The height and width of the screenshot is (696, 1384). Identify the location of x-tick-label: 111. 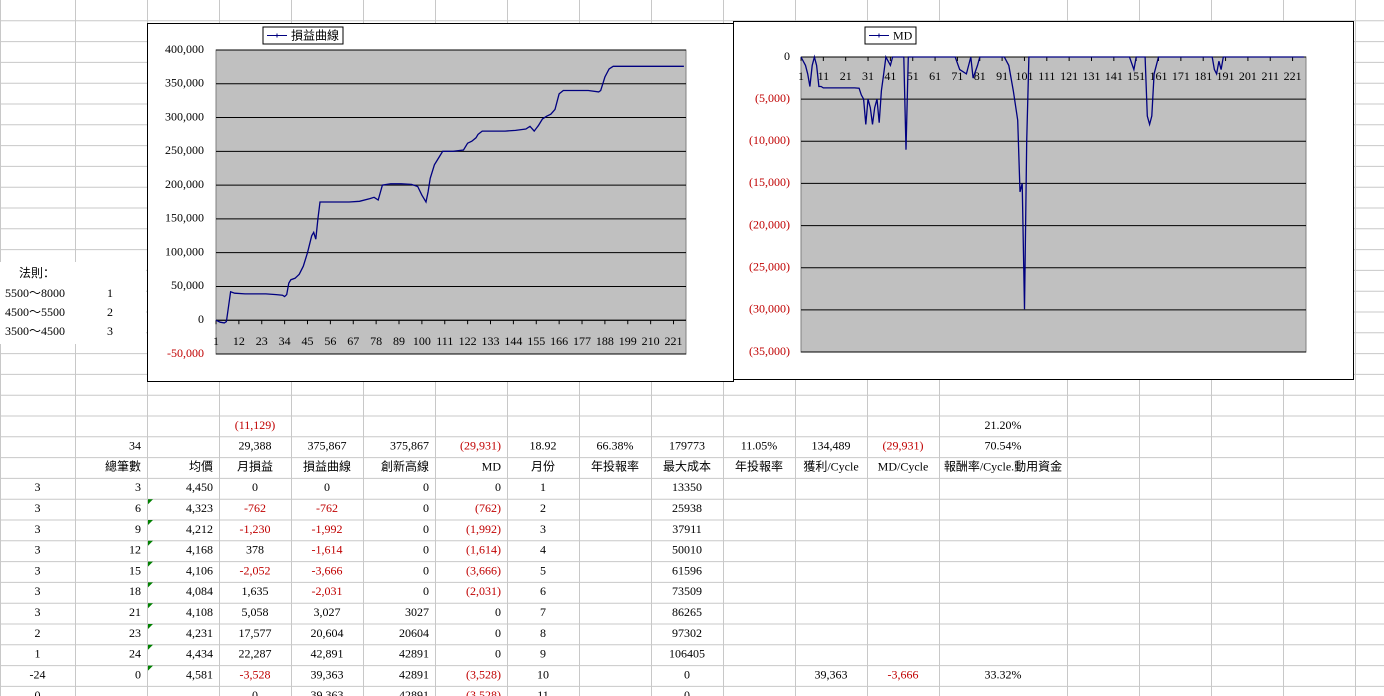
(1046, 76).